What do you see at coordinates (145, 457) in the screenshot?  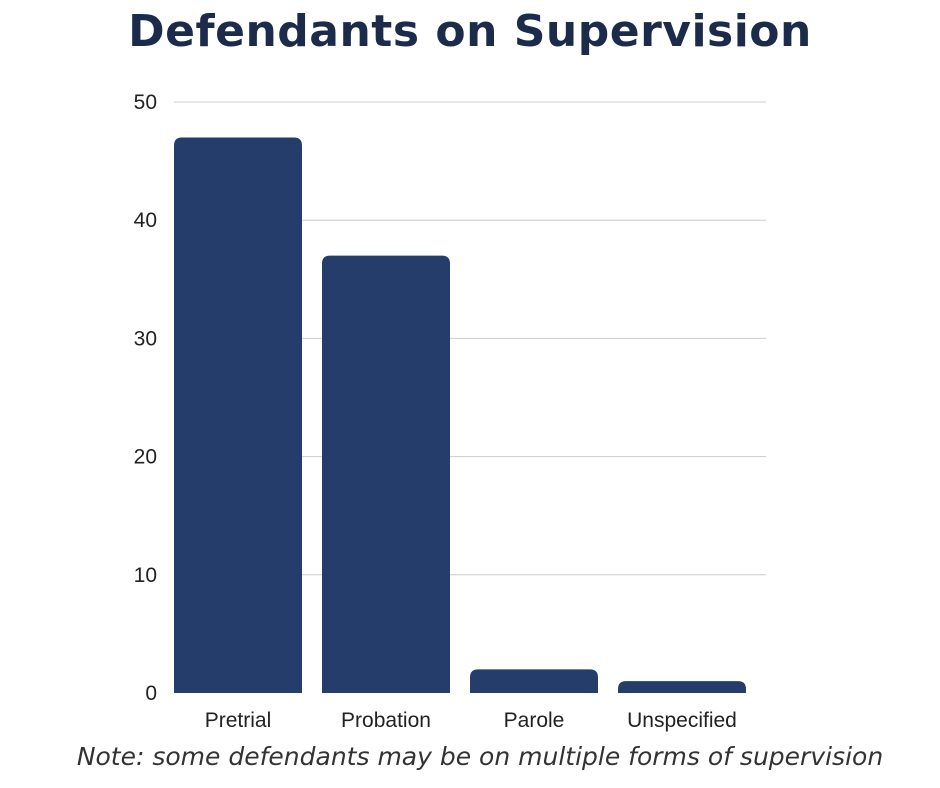 I see `y-tick-label: 20` at bounding box center [145, 457].